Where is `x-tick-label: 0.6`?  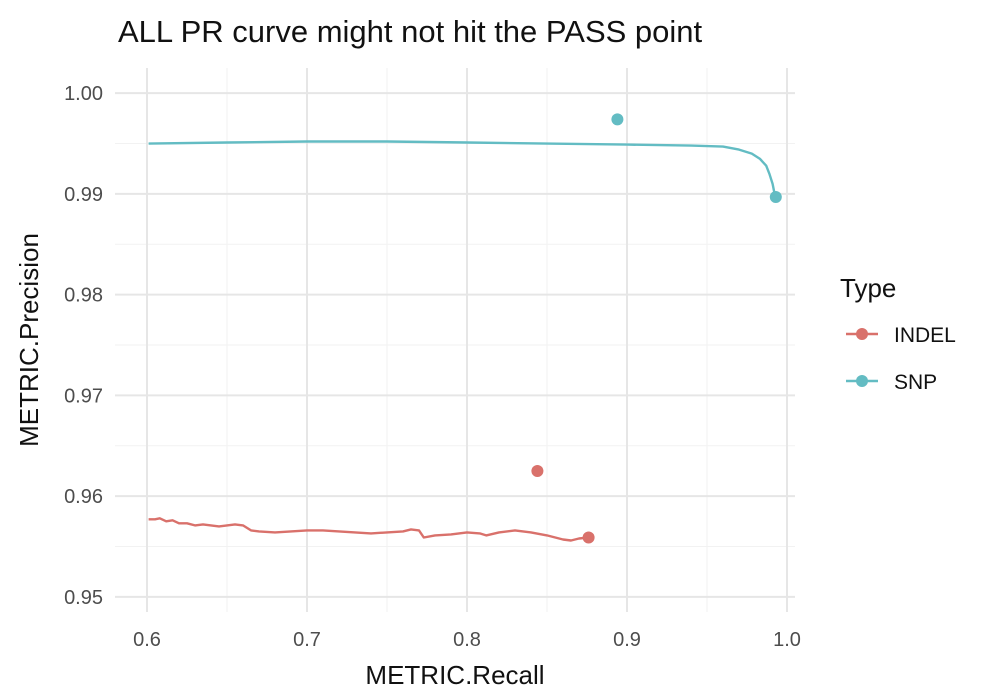
x-tick-label: 0.6 is located at coordinates (147, 640).